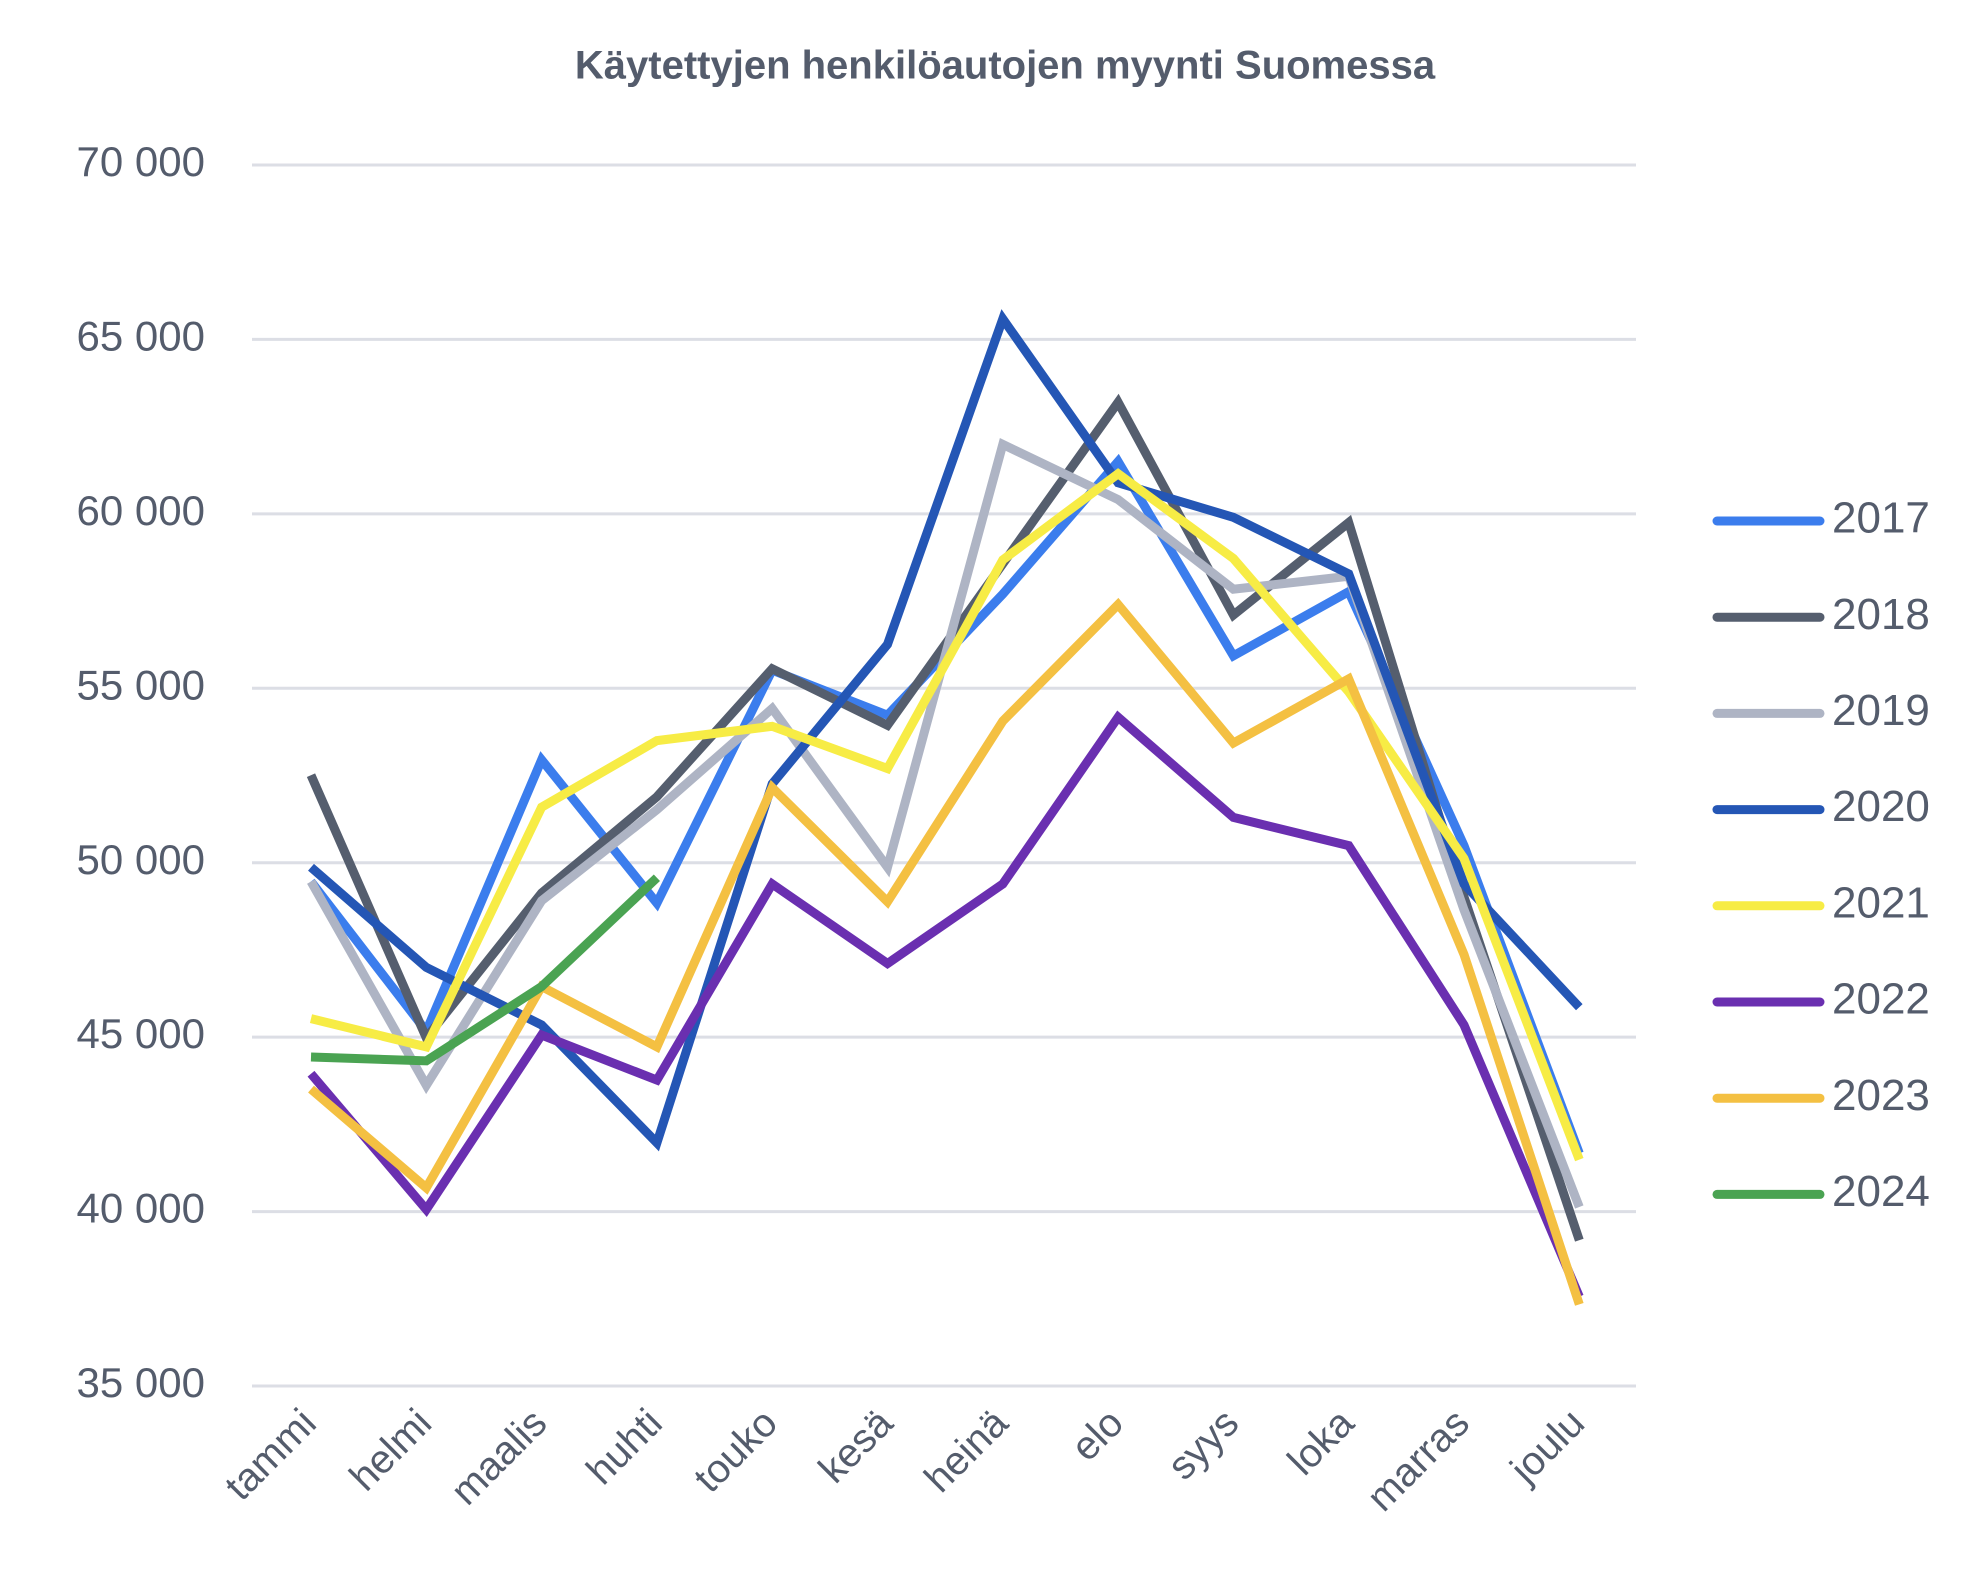 This screenshot has height=1584, width=1986. What do you see at coordinates (1204, 1445) in the screenshot?
I see `x-tick-label: syys` at bounding box center [1204, 1445].